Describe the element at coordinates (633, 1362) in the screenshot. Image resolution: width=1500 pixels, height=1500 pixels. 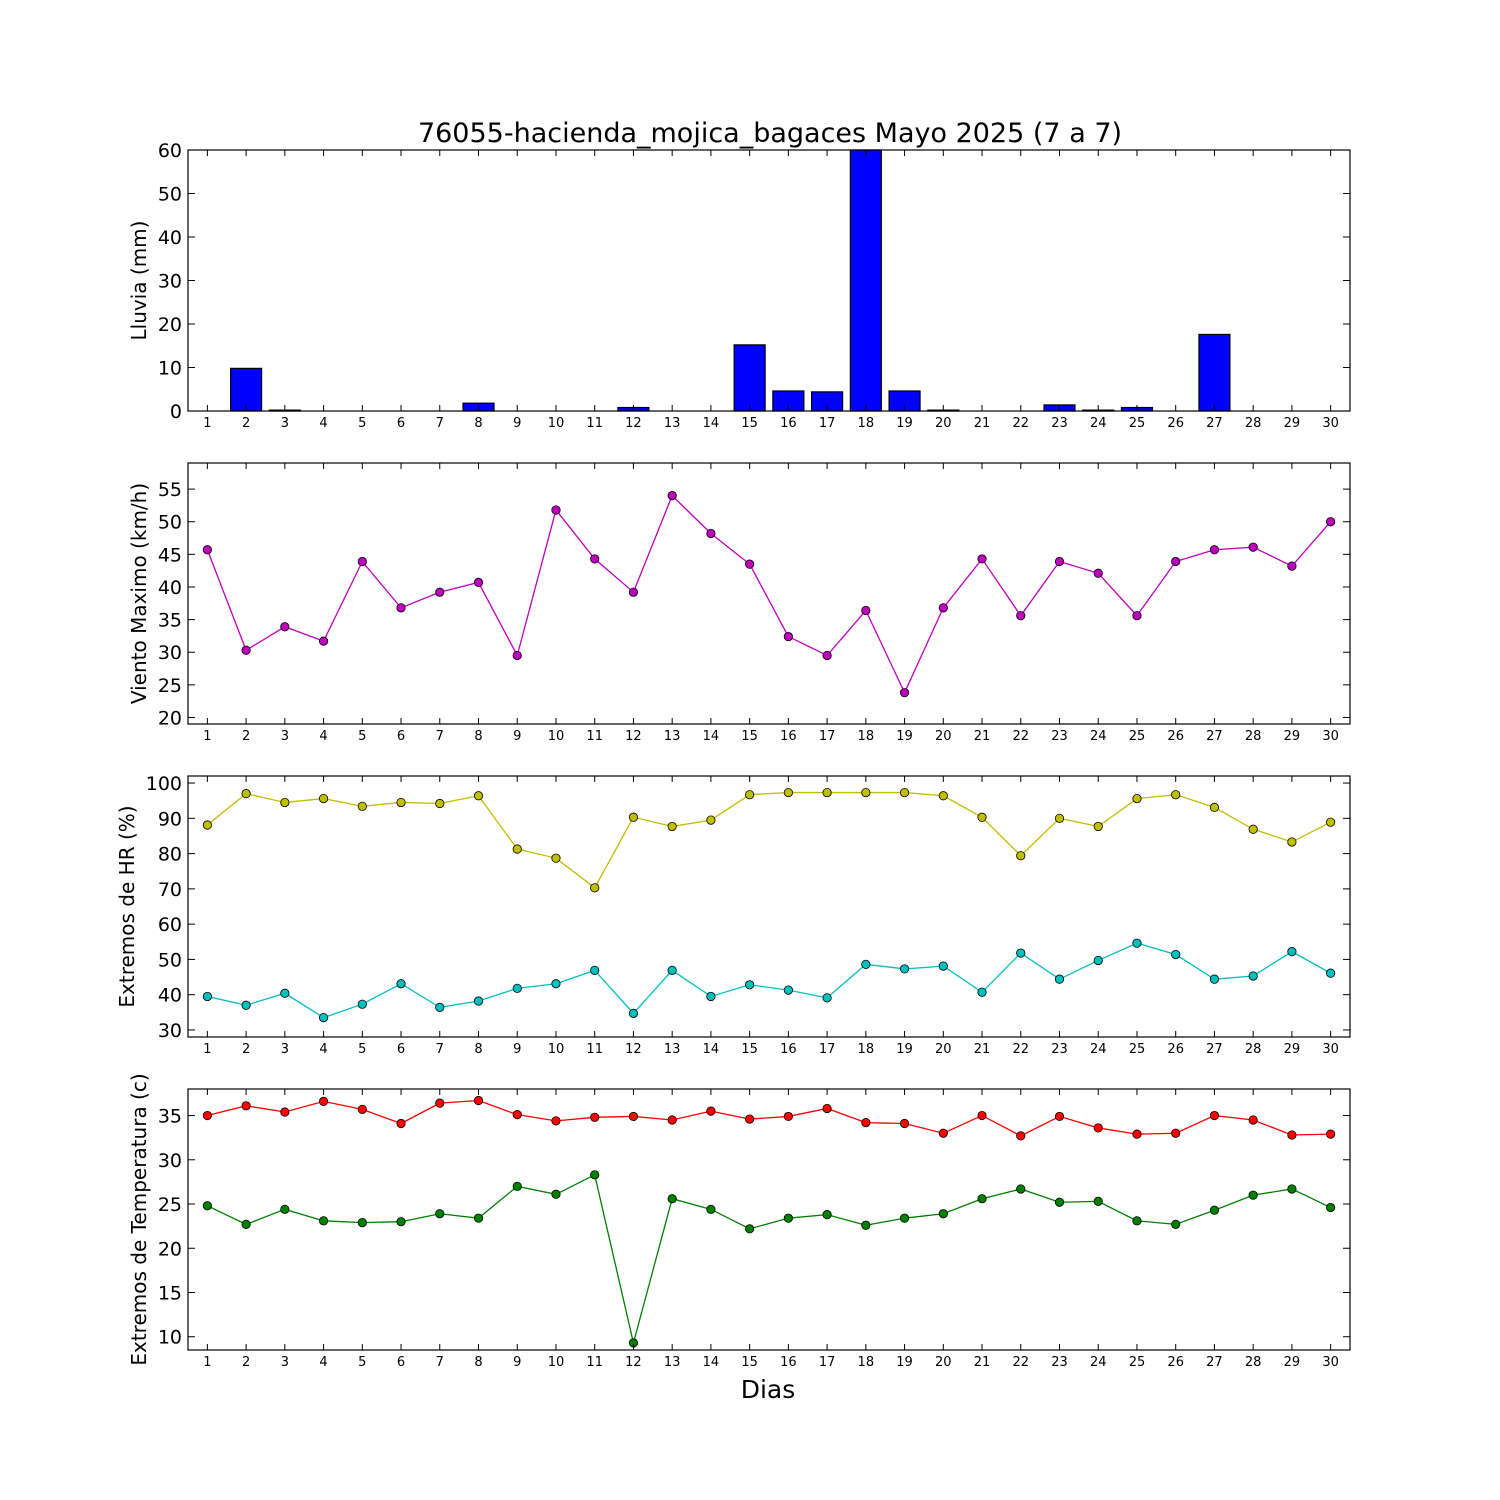
I see `x-tick-label: 12` at that location.